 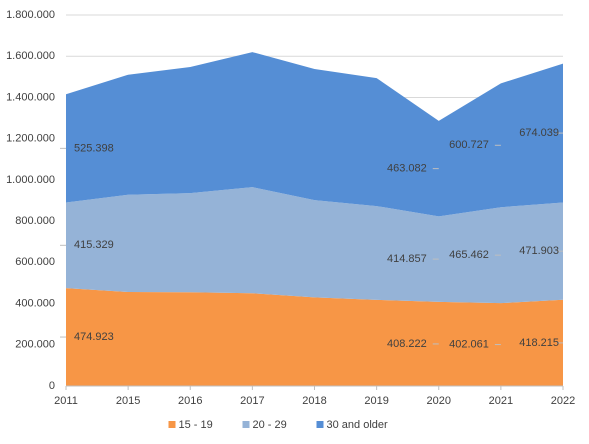 I want to click on data-label: 471.903, so click(x=539, y=251).